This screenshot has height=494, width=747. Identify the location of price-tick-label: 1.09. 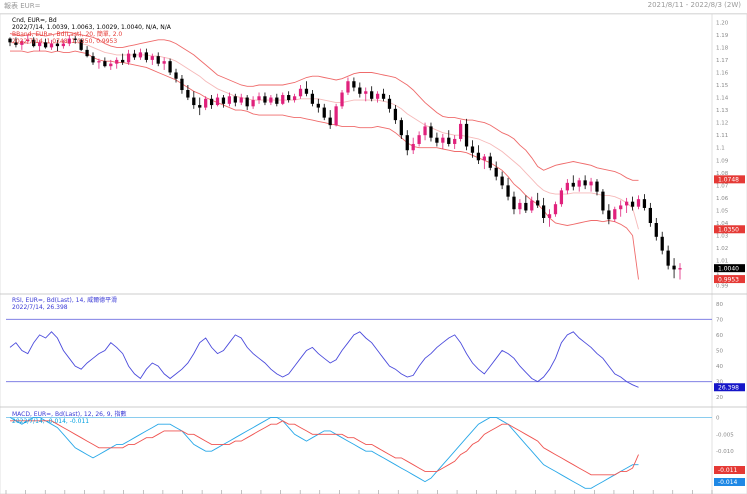
(722, 161).